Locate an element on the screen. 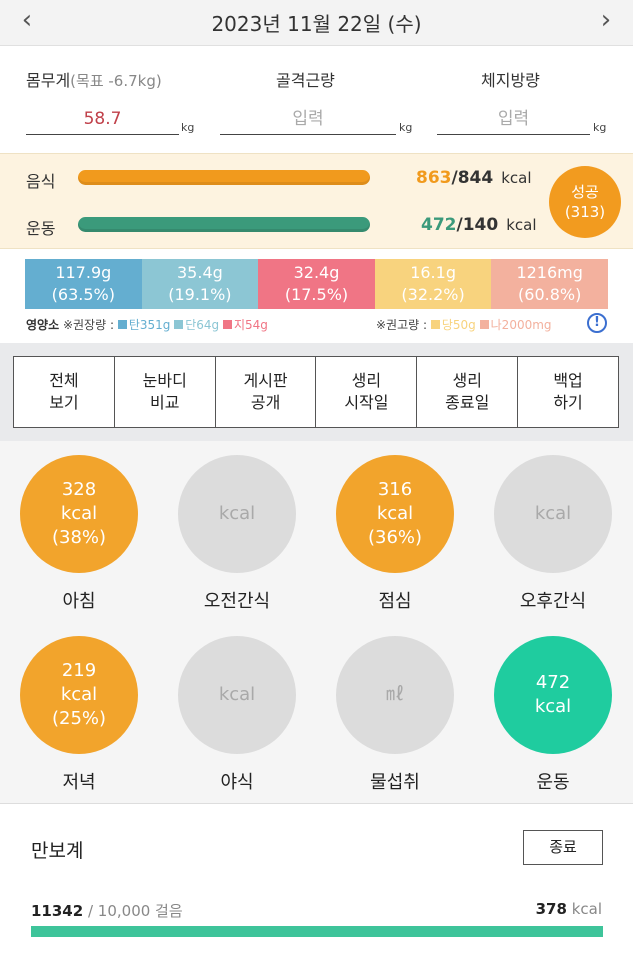 This screenshot has height=960, width=633. exercise-actual: 472 is located at coordinates (439, 225).